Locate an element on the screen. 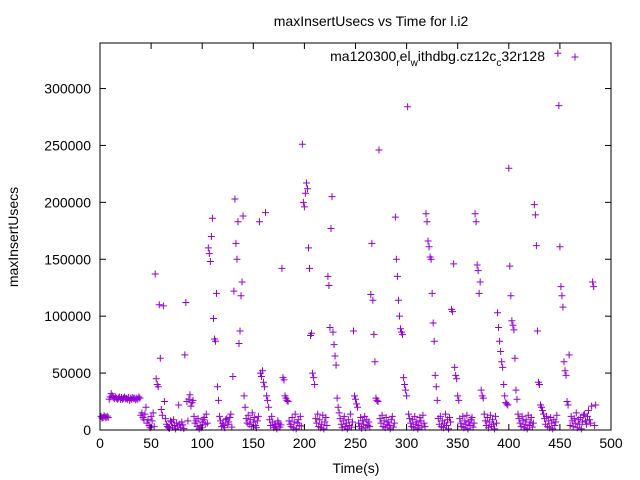 This screenshot has height=480, width=640. legend-name-part: ithdbg.cz12c is located at coordinates (457, 56).